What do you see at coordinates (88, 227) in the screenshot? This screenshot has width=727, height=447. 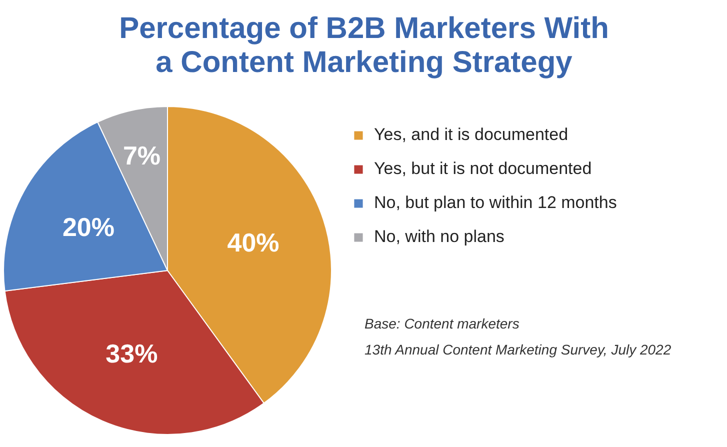 I see `data-label: 20%` at bounding box center [88, 227].